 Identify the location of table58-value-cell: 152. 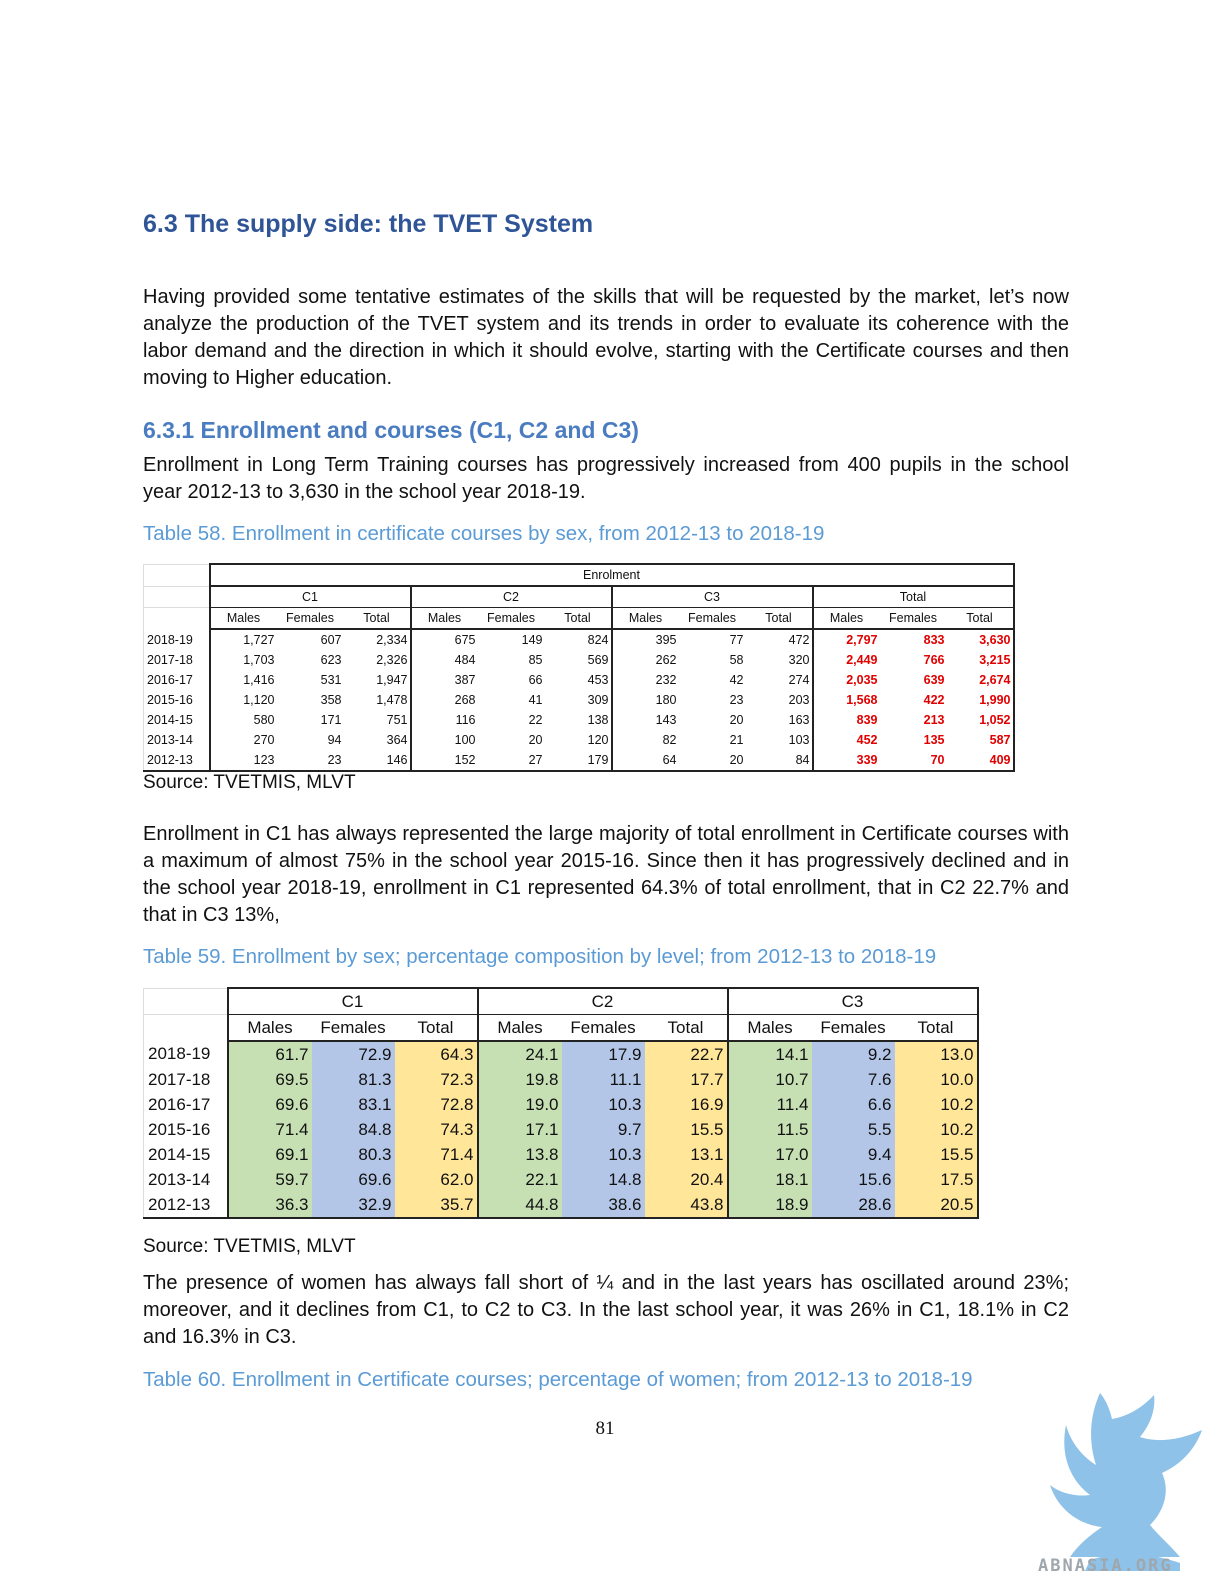
(443, 761).